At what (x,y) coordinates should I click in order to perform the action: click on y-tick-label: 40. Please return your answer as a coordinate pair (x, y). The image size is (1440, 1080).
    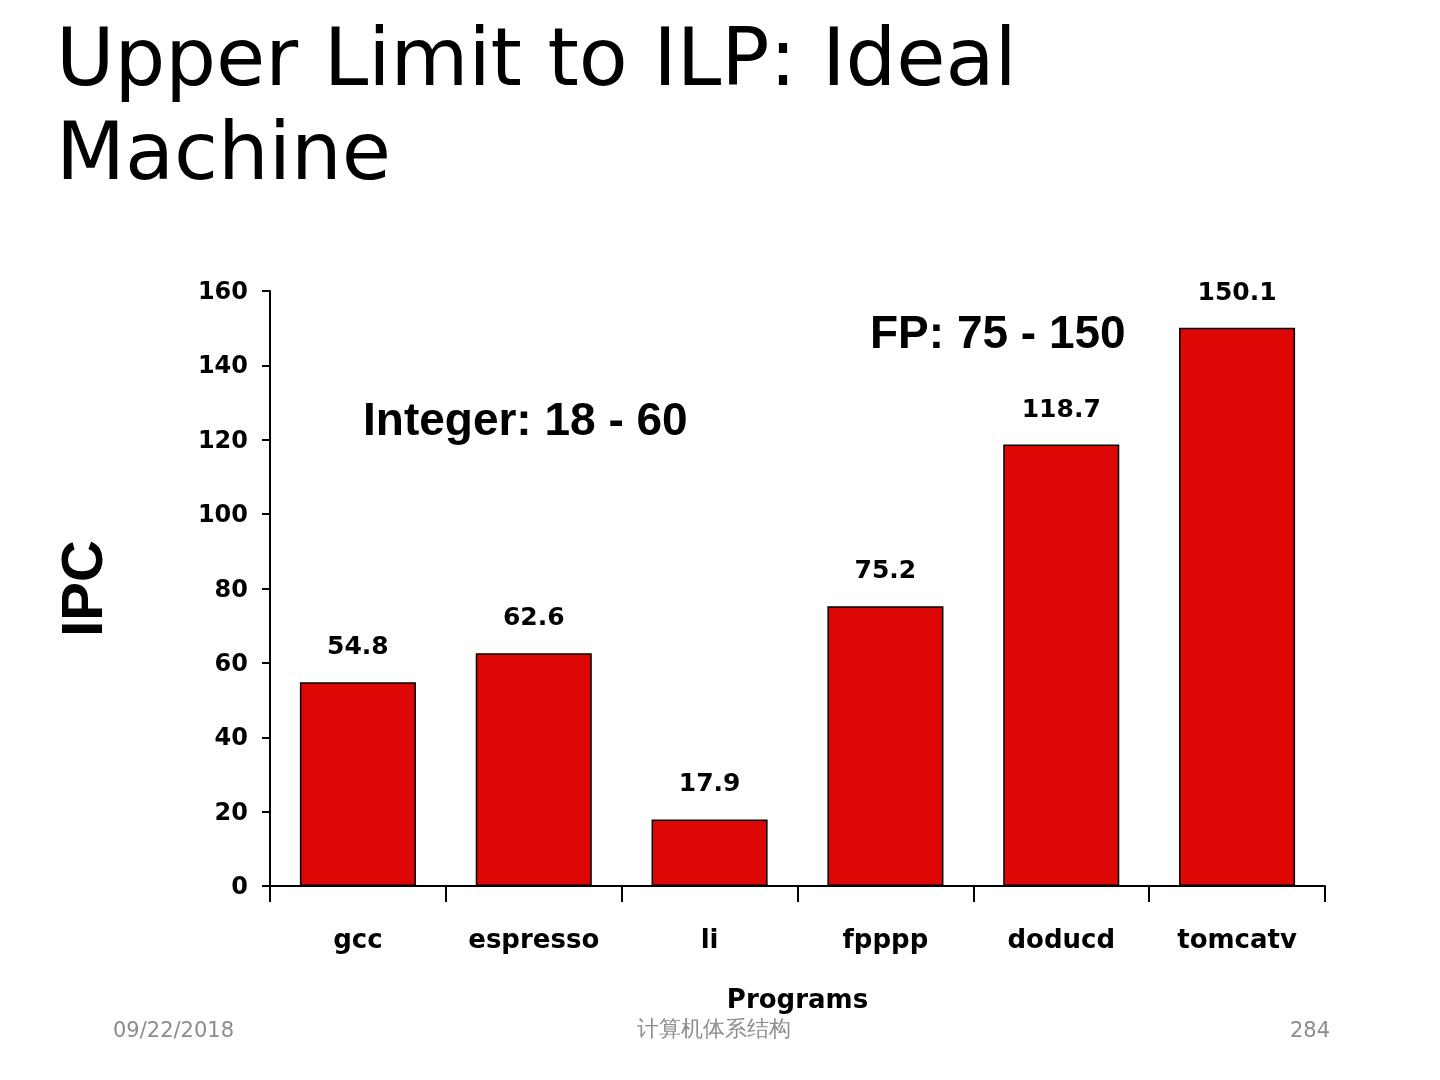
    Looking at the image, I should click on (231, 737).